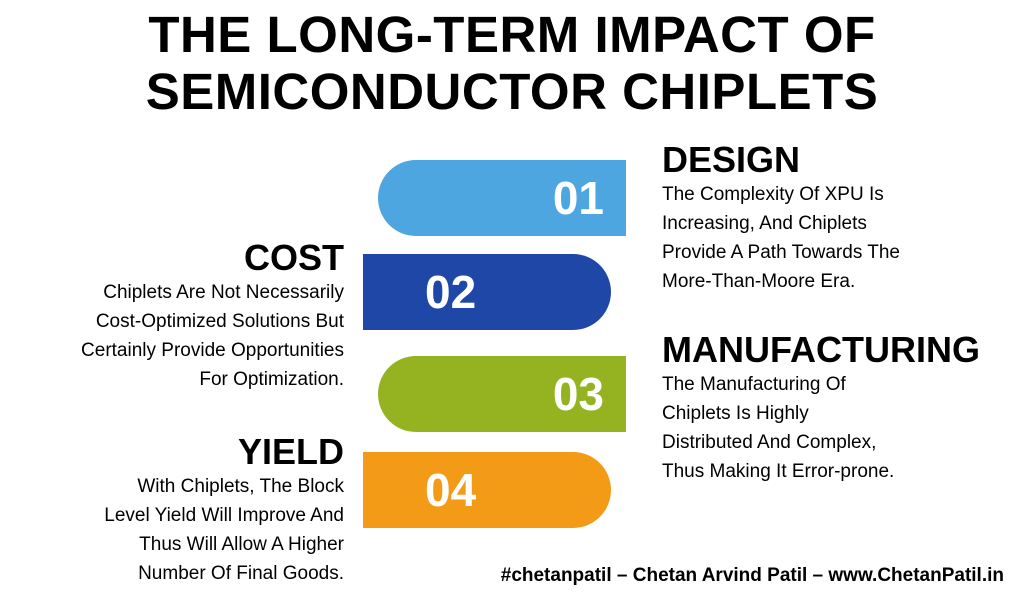 Image resolution: width=1024 pixels, height=594 pixels. I want to click on step-02-number: 02, so click(451, 292).